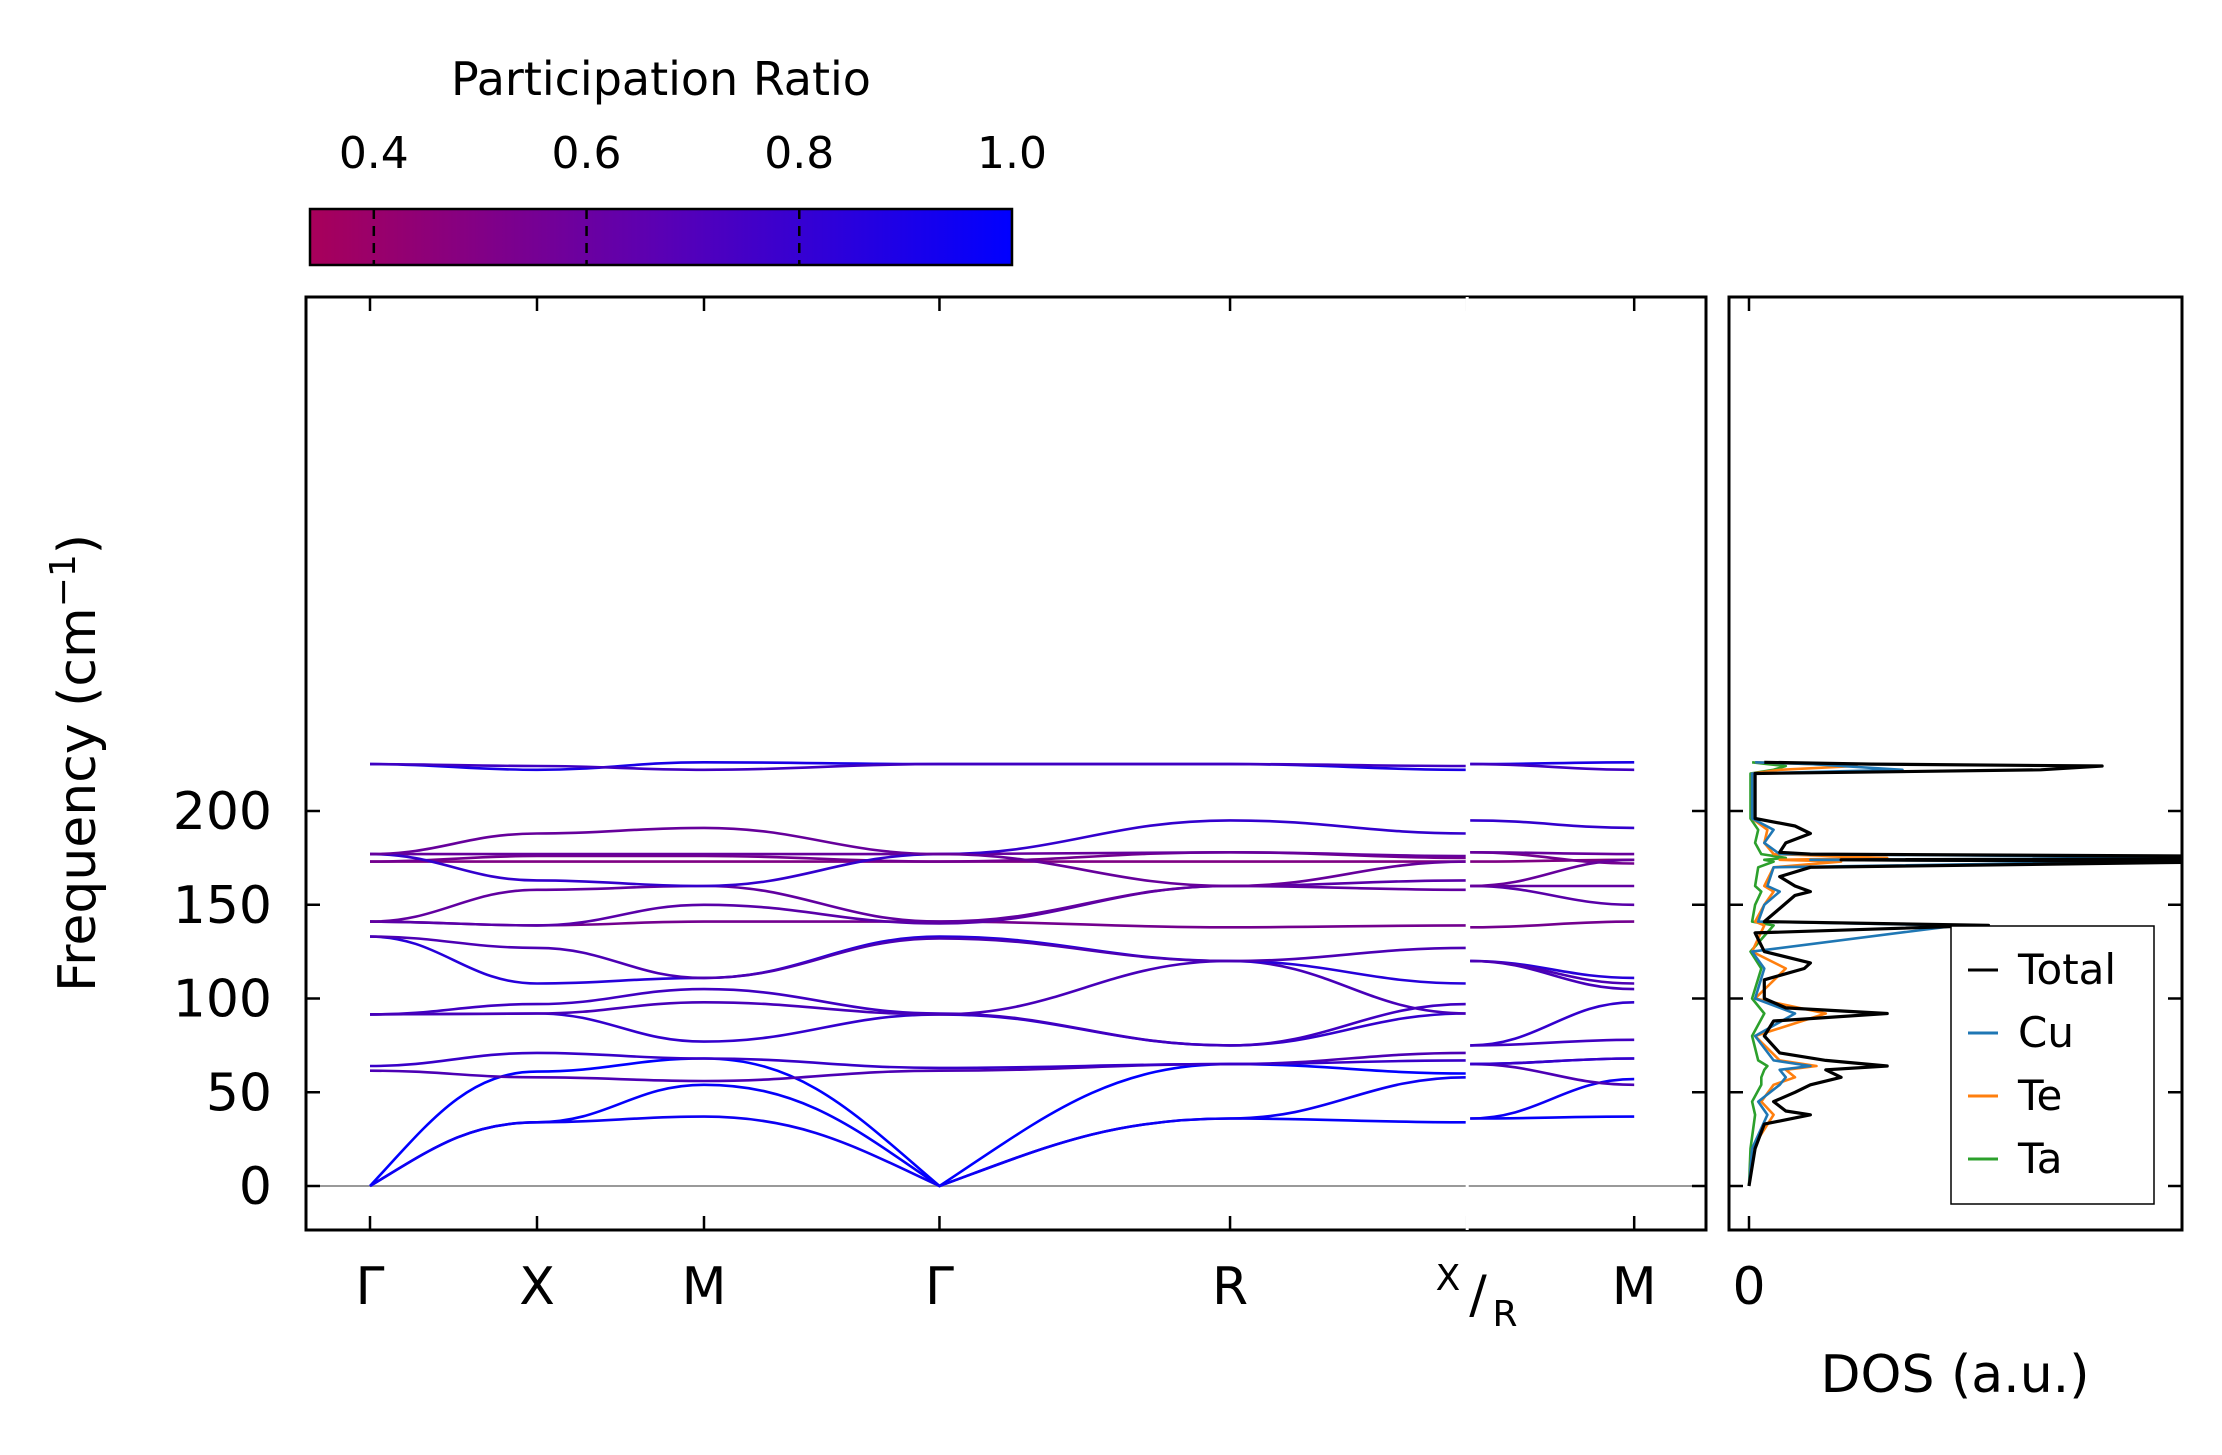 This screenshot has width=2222, height=1455. I want to click on branch-branch-133a, so click(918, 960).